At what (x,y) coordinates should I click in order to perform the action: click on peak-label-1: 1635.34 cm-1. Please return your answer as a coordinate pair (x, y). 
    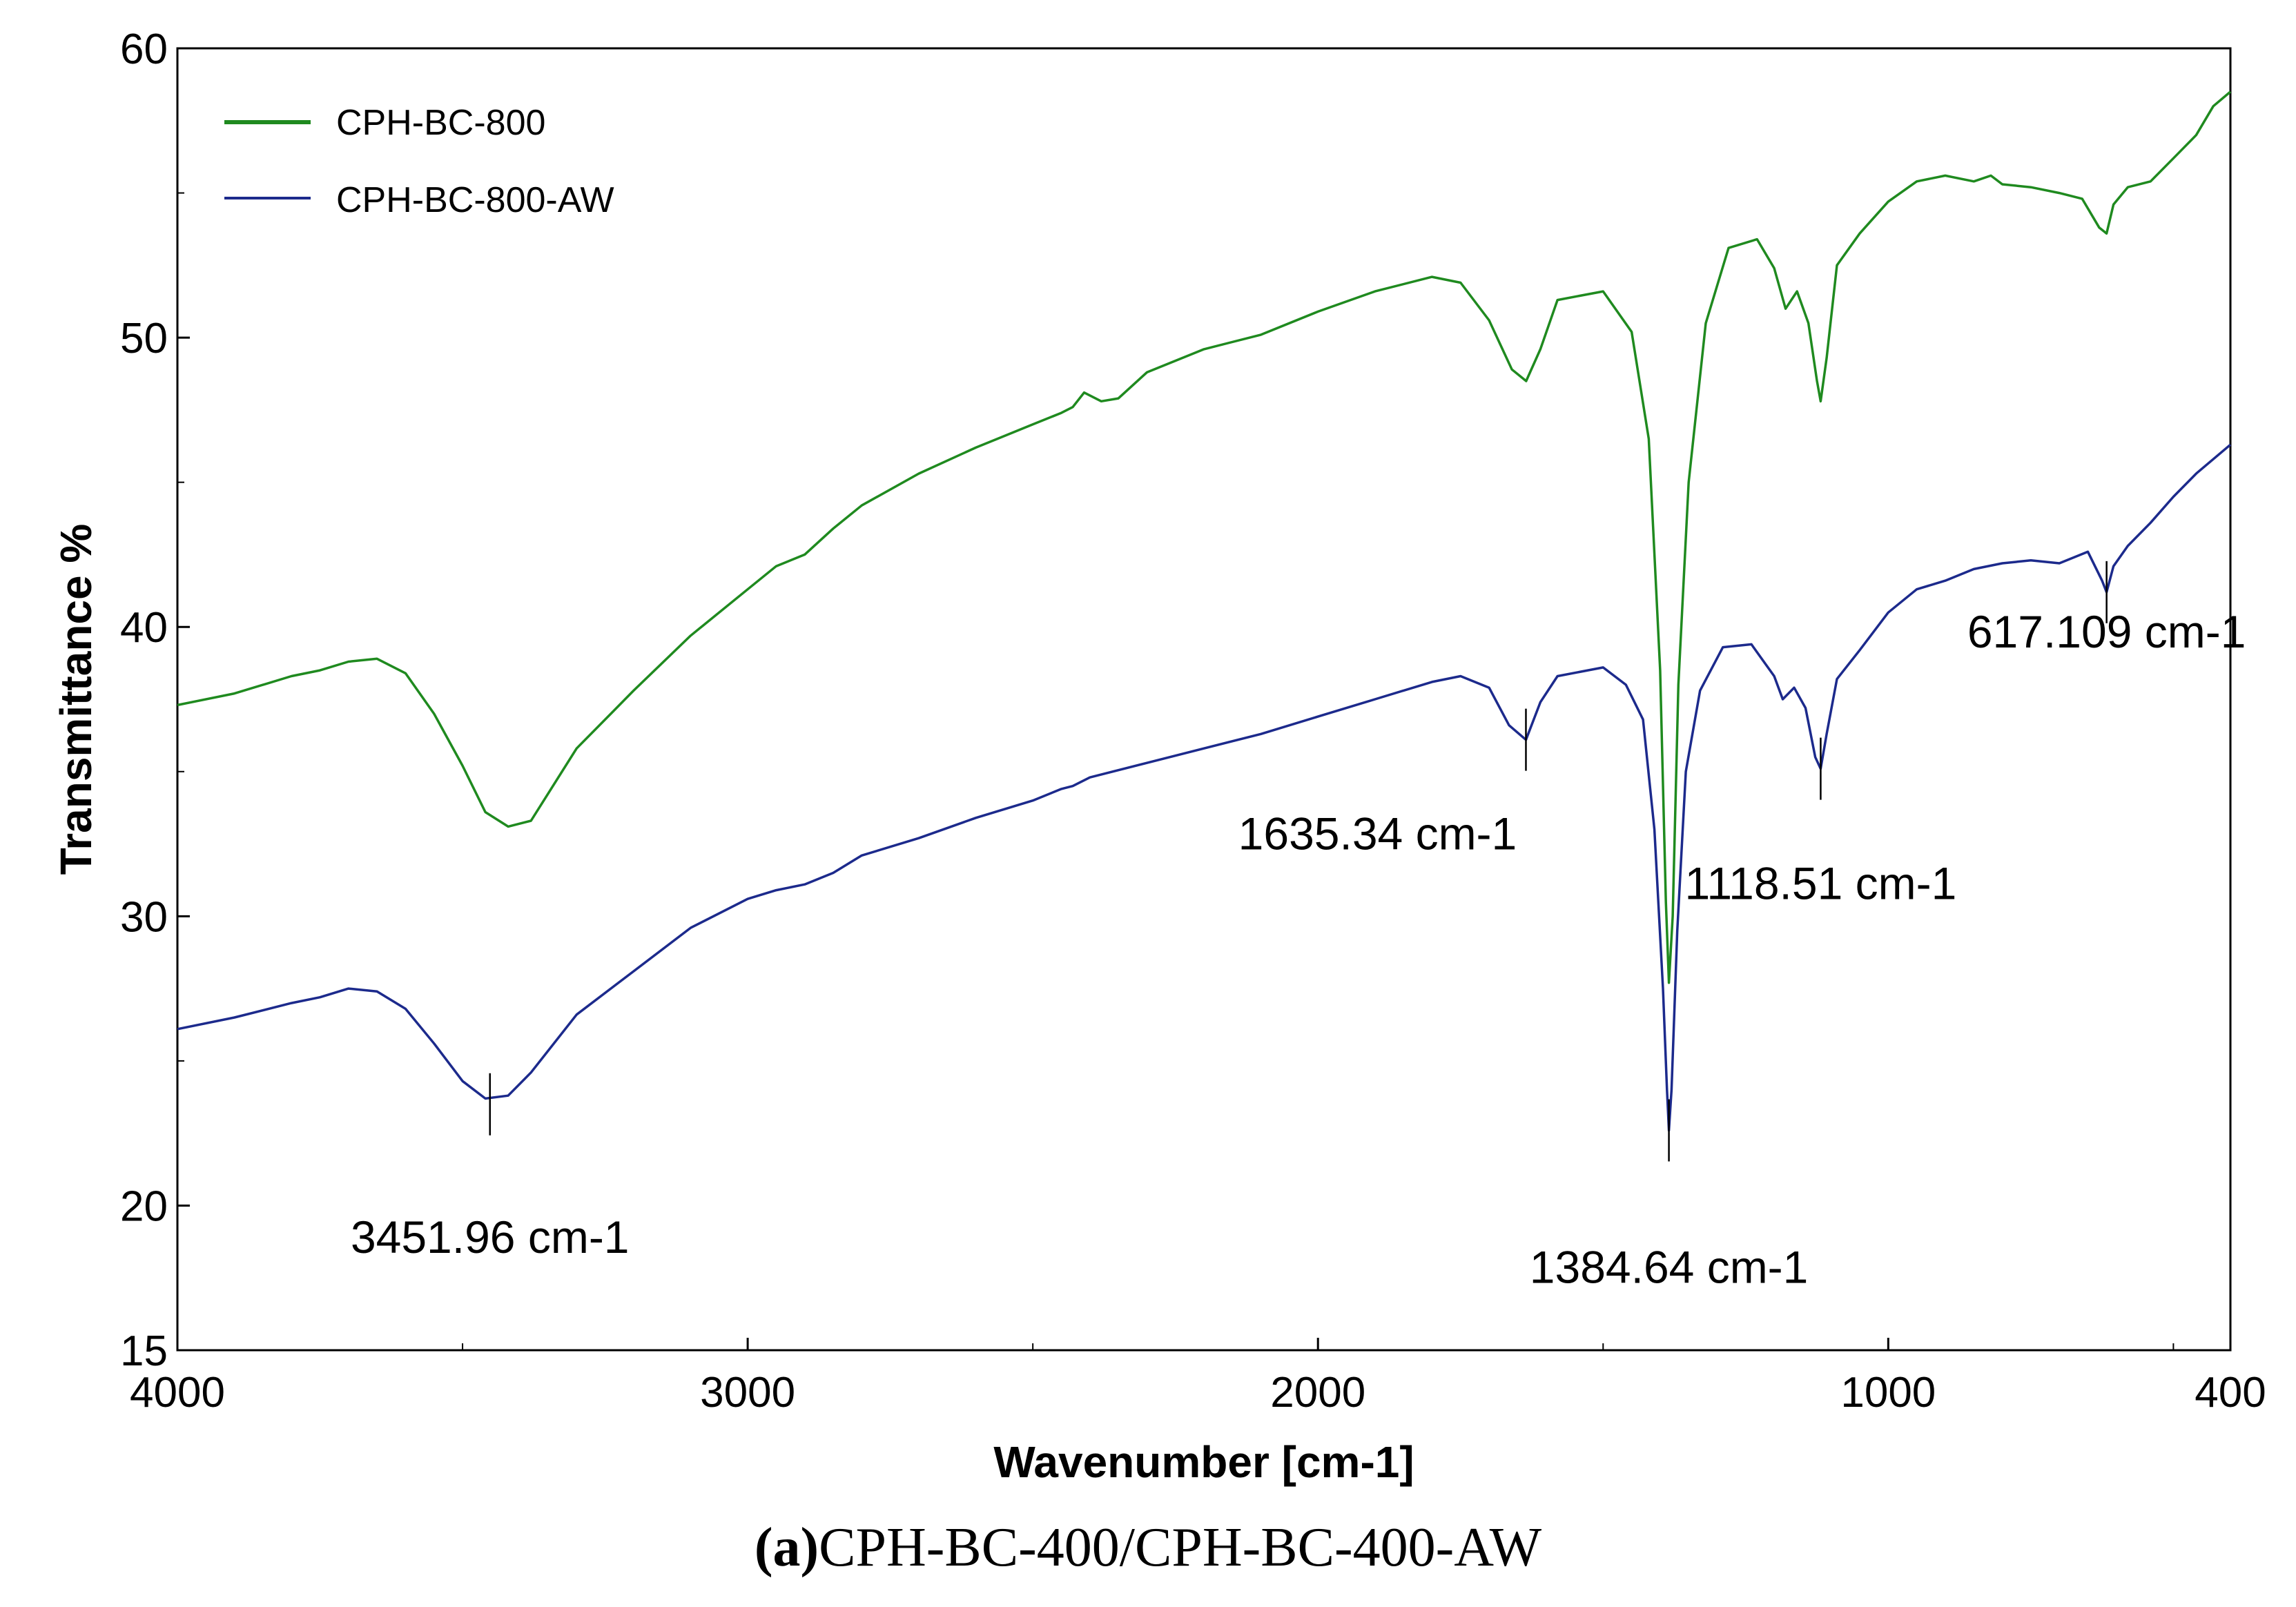
    Looking at the image, I should click on (1377, 833).